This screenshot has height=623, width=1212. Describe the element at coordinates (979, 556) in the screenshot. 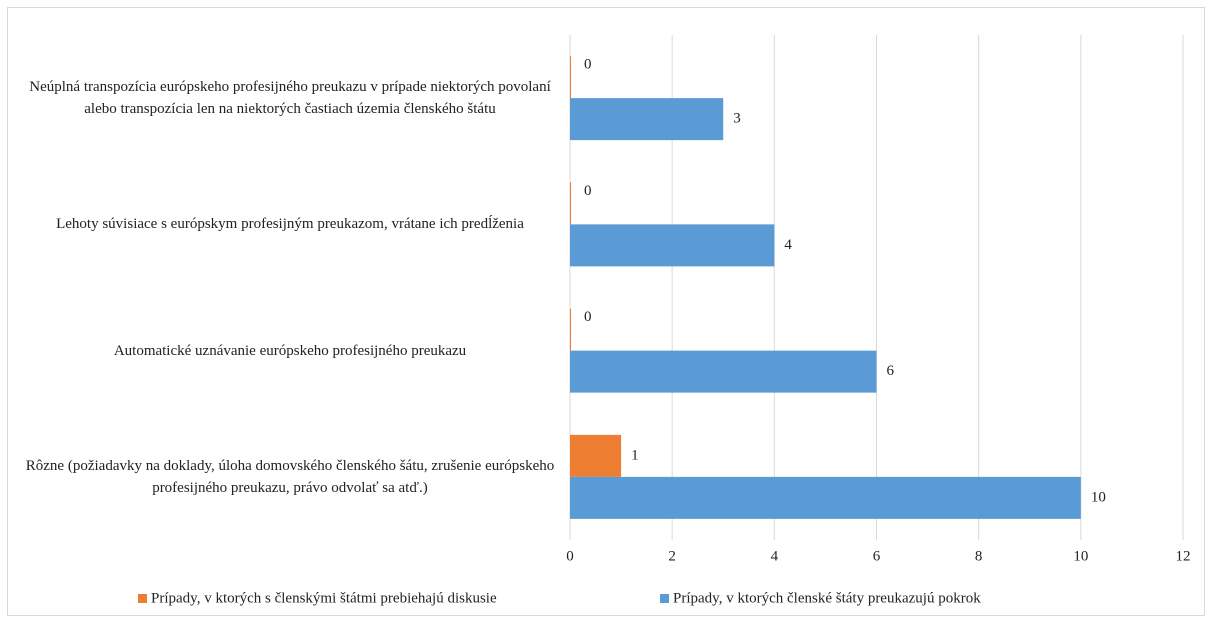

I see `x-tick-label: 8` at that location.